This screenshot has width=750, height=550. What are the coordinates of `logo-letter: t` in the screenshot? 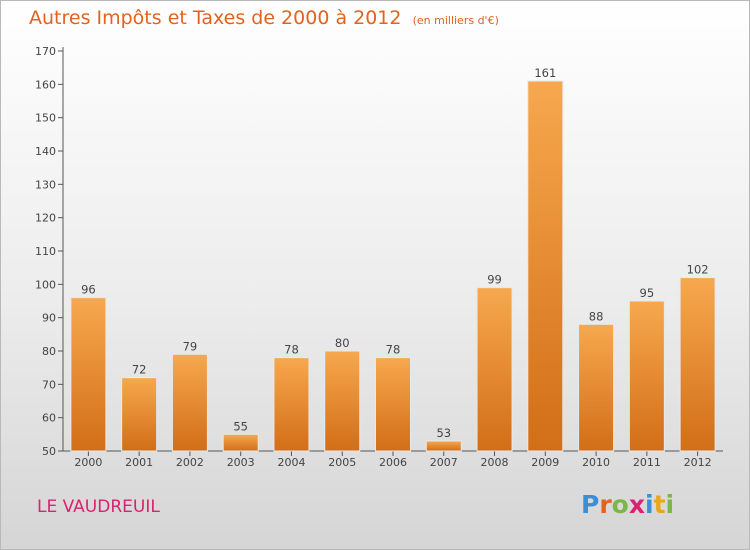 It's located at (659, 504).